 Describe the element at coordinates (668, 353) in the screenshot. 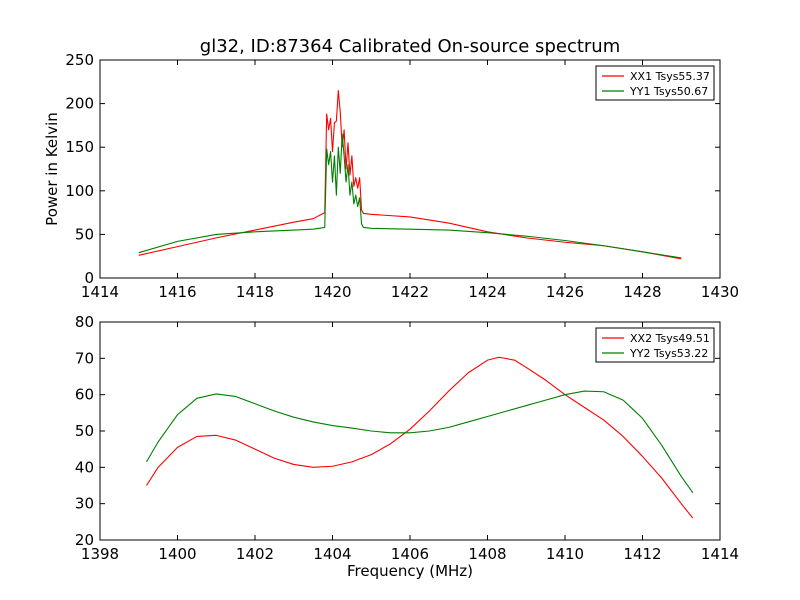

I see `legend-entry: YY2 Tsys53.22` at that location.